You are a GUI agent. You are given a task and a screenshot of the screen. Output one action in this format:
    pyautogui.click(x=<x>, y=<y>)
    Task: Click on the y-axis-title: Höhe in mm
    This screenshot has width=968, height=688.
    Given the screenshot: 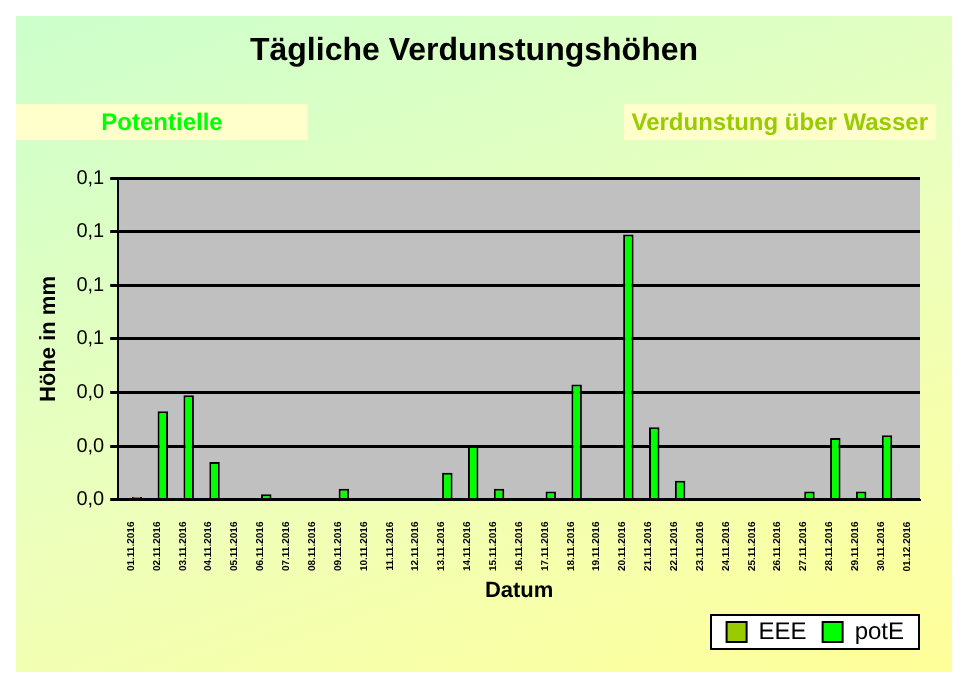 What is the action you would take?
    pyautogui.click(x=49, y=338)
    